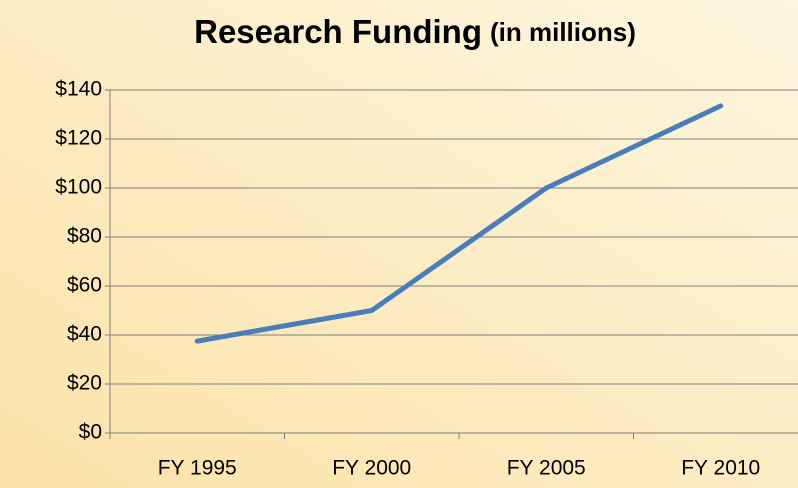  Describe the element at coordinates (546, 468) in the screenshot. I see `x-tick-label: FY 2005` at that location.